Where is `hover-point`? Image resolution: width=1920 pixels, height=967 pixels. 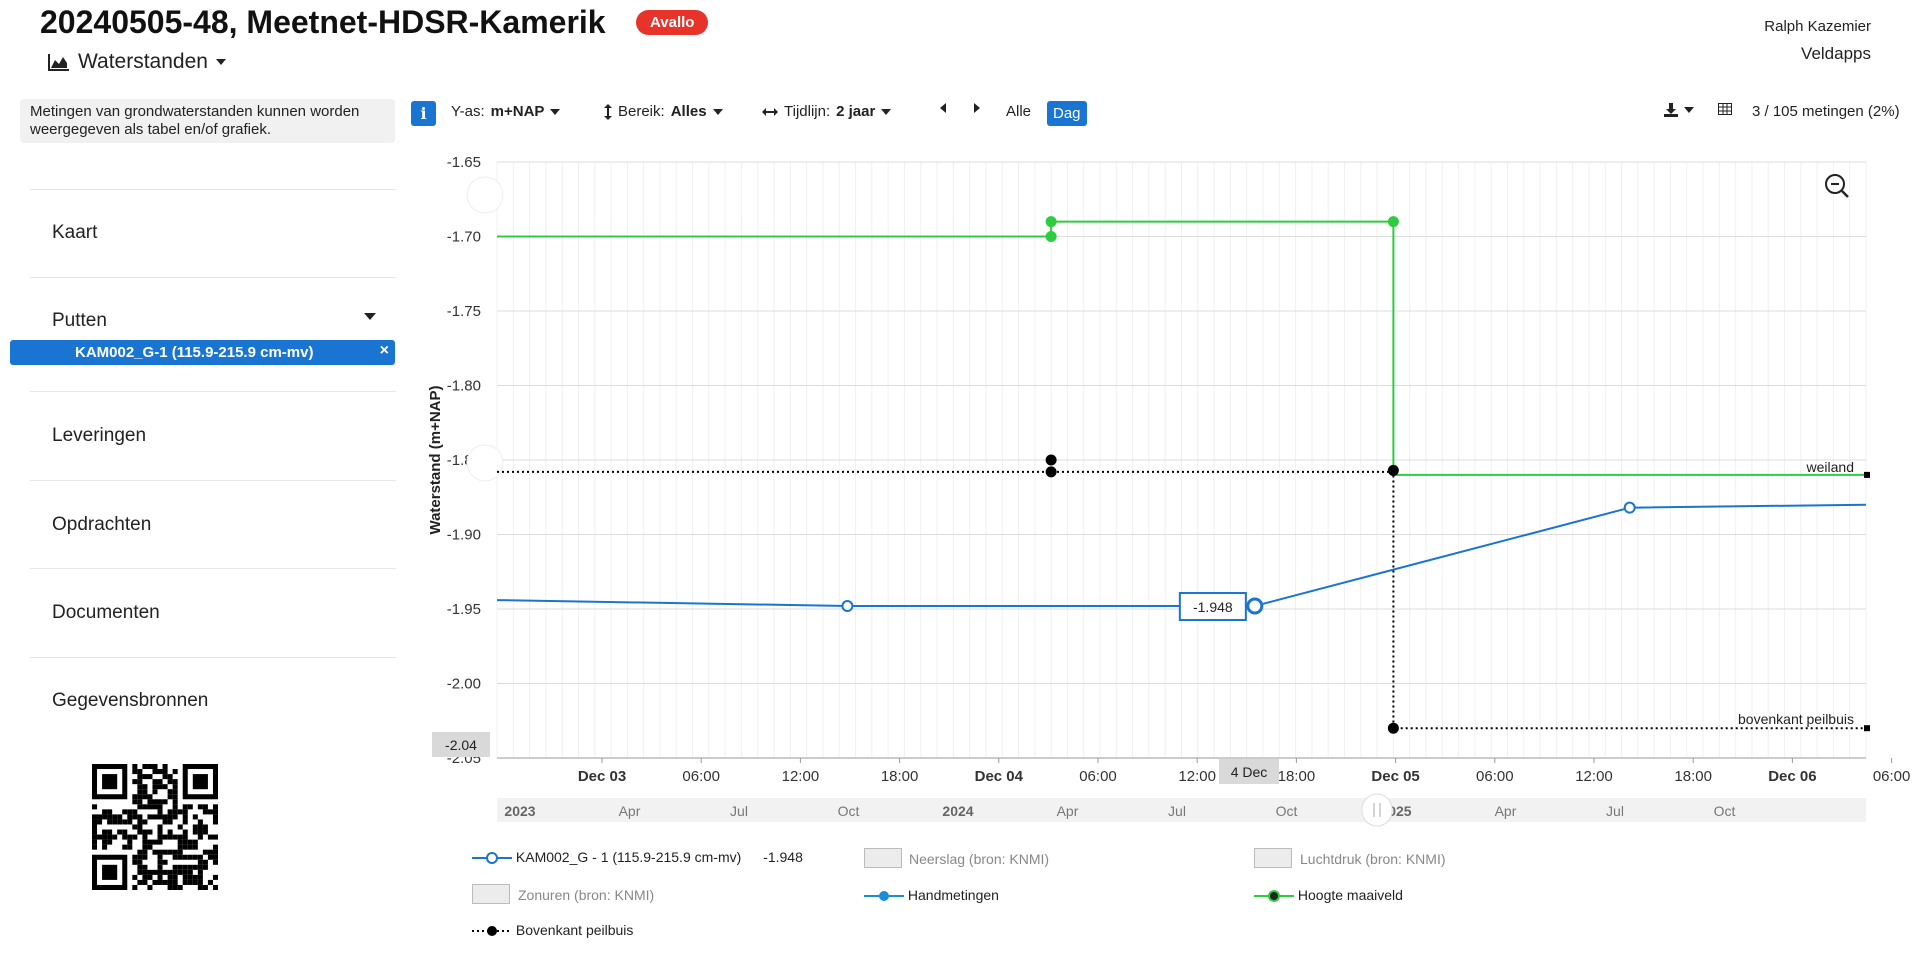
hover-point is located at coordinates (1255, 606).